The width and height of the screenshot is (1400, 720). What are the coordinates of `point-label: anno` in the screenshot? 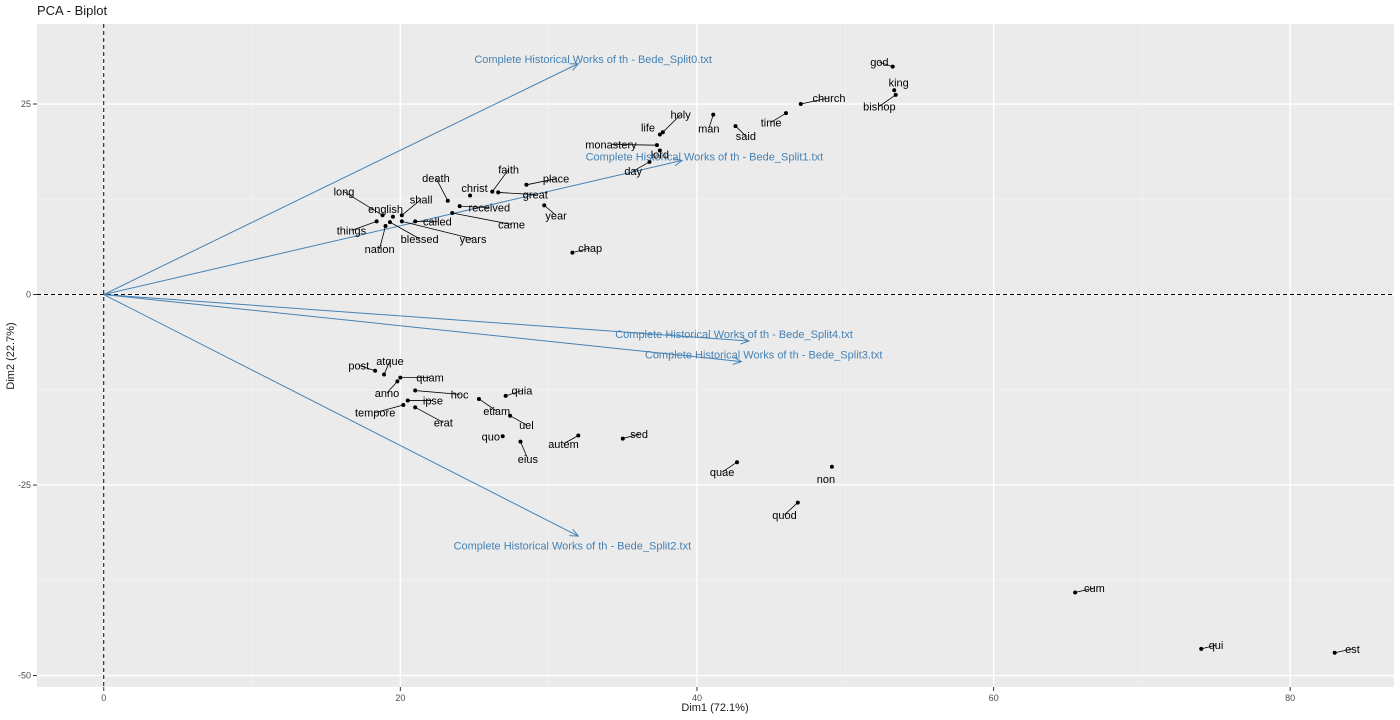 It's located at (387, 394).